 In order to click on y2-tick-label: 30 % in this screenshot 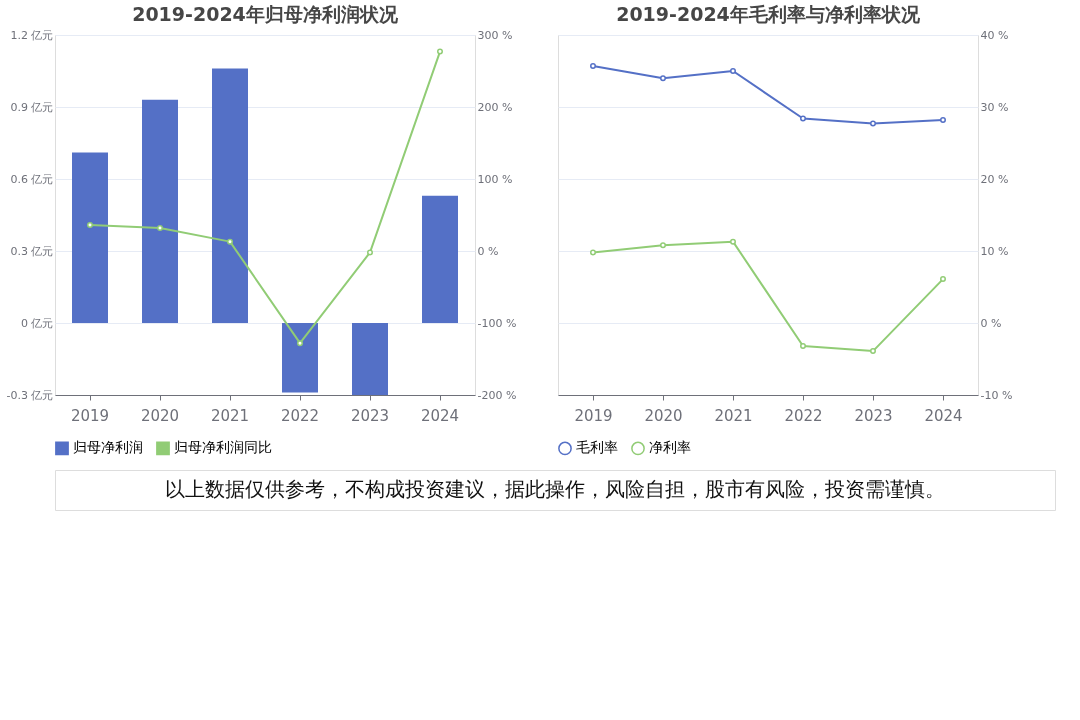, I will do `click(994, 107)`.